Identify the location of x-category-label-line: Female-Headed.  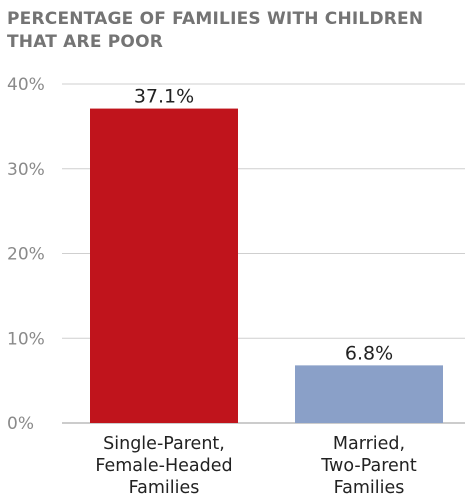
(163, 466).